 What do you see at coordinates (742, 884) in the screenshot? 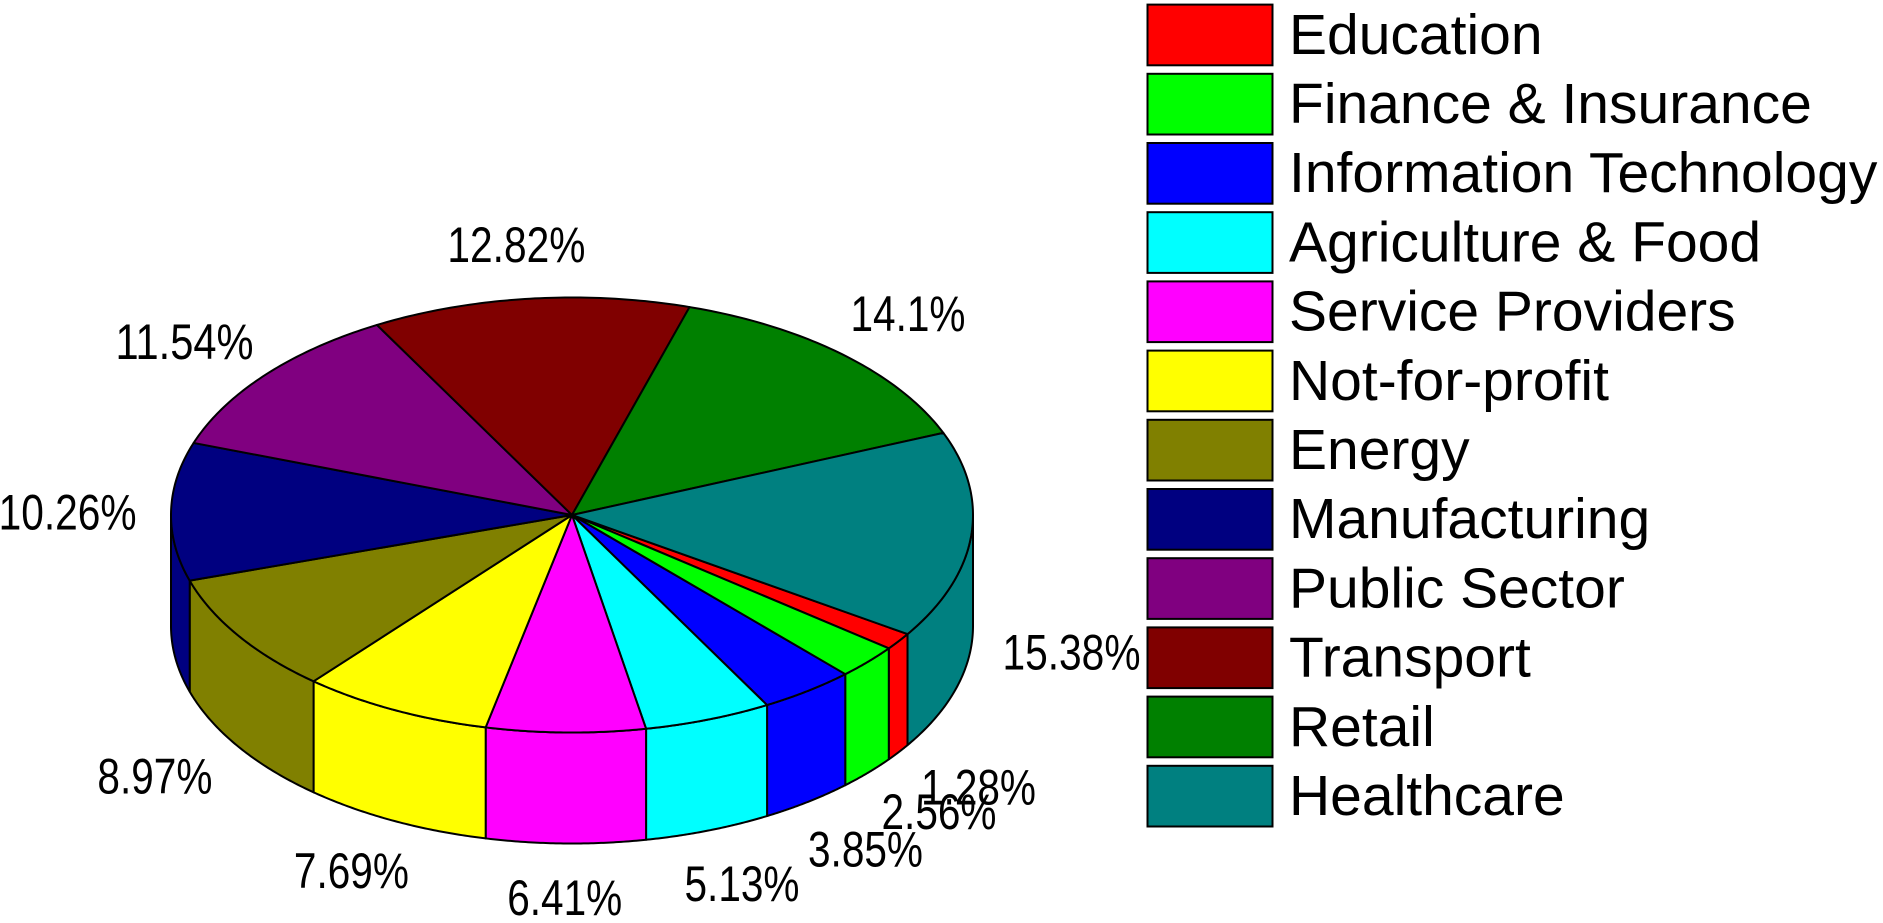
I see `svg-text: 5.13%` at bounding box center [742, 884].